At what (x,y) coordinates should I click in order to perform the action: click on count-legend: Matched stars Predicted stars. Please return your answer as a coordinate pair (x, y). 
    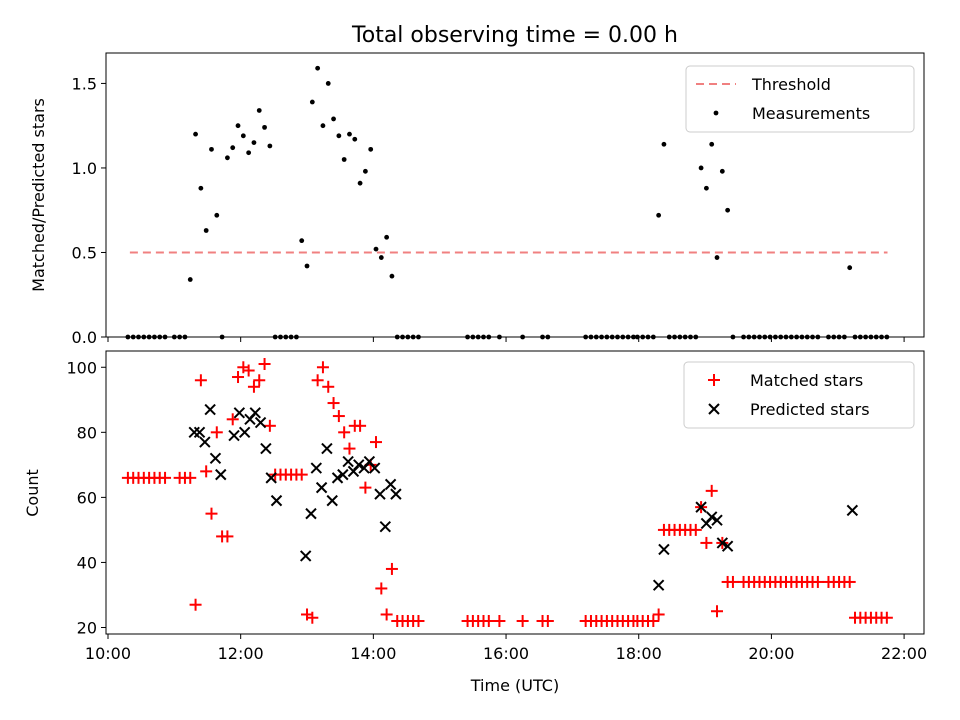
    Looking at the image, I should click on (799, 395).